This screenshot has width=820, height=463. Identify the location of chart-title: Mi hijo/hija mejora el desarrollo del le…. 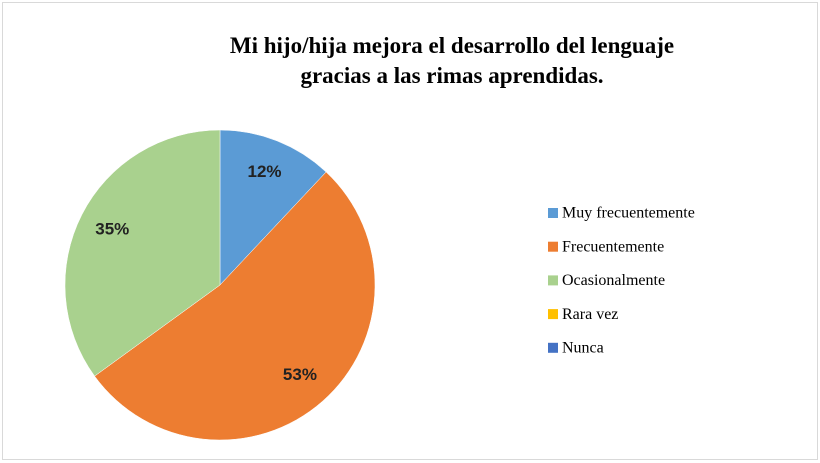
(452, 60).